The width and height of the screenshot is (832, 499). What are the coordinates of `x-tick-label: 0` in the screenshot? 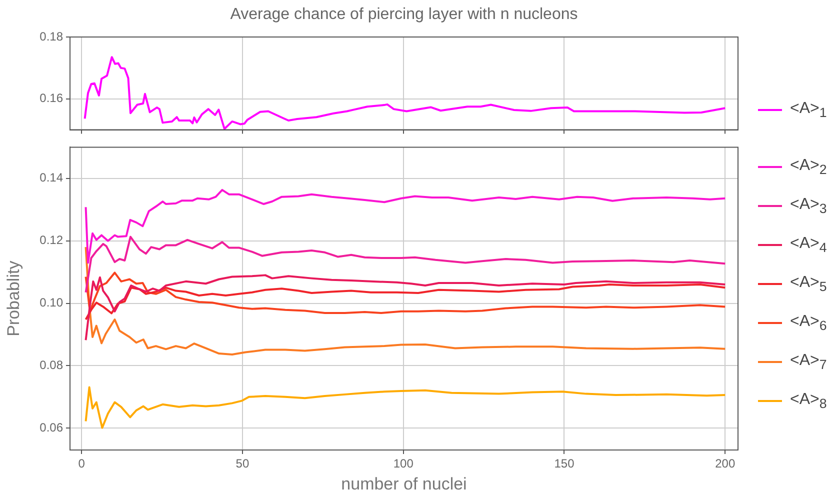 It's located at (82, 463).